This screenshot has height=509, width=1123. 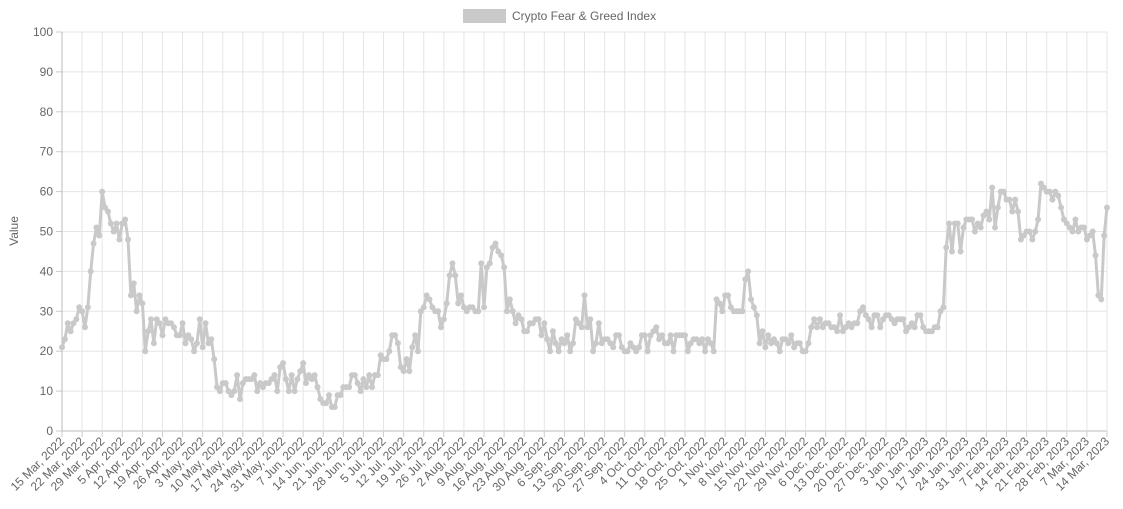 What do you see at coordinates (47, 391) in the screenshot?
I see `y-tick-label: 10` at bounding box center [47, 391].